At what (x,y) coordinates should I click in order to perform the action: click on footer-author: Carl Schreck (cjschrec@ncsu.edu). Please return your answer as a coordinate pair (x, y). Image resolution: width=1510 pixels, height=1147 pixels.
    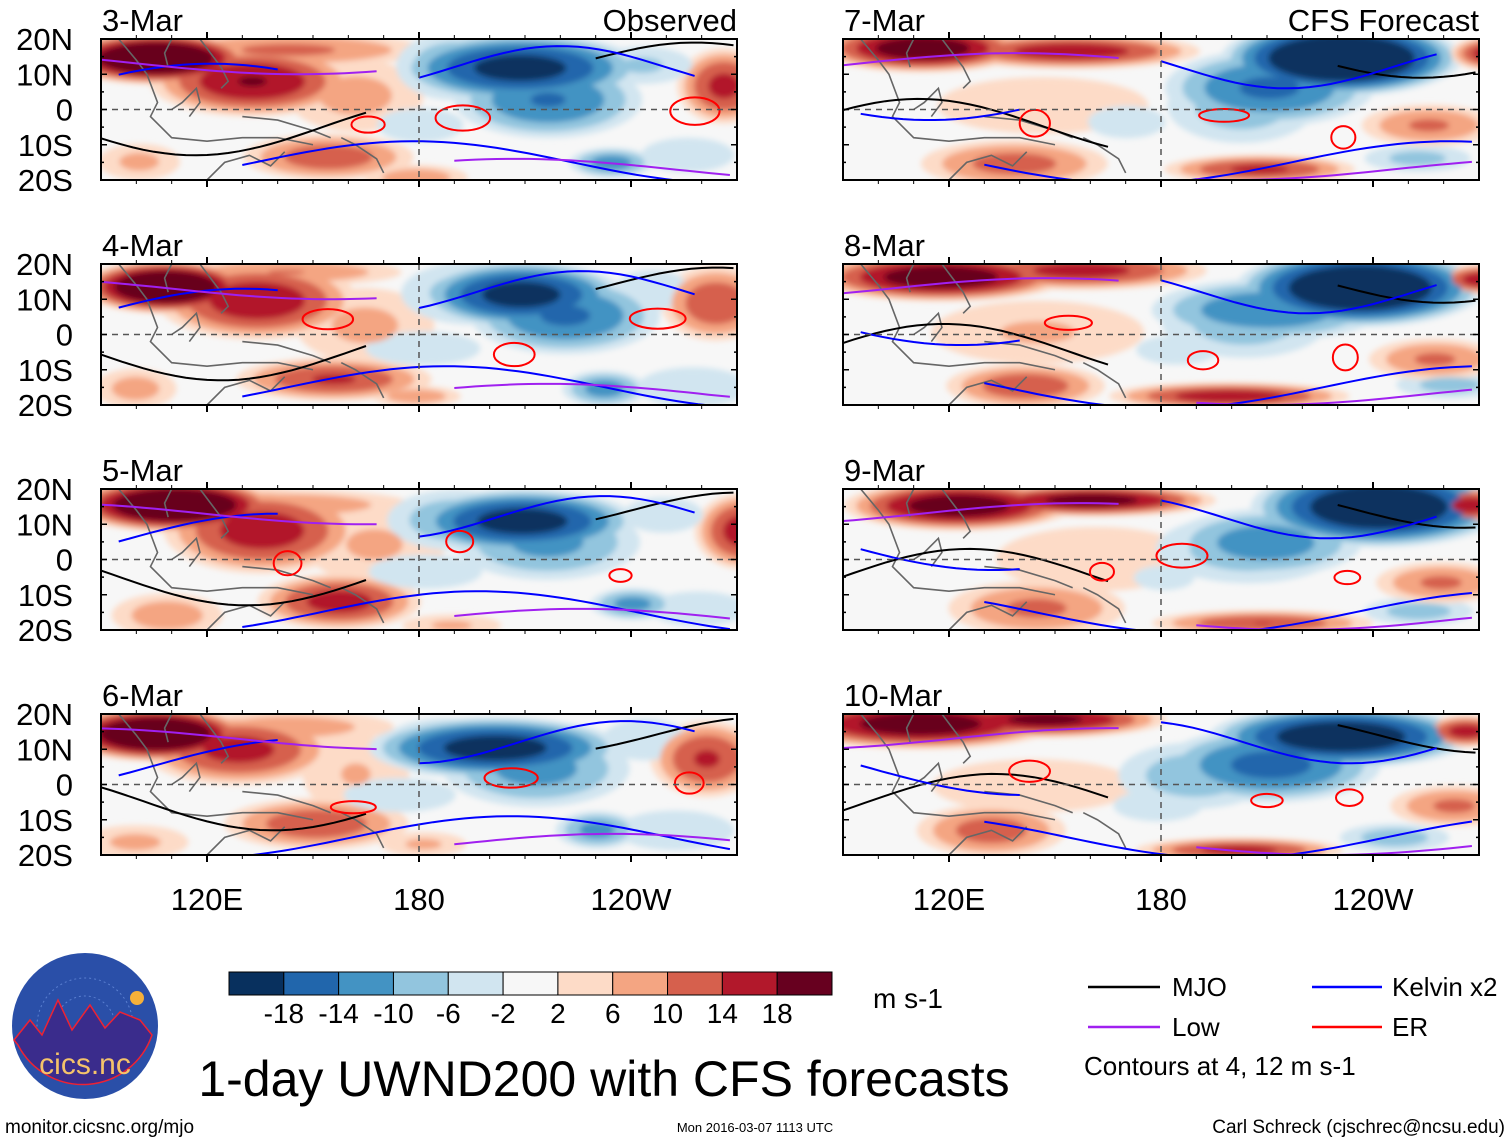
    Looking at the image, I should click on (1358, 1127).